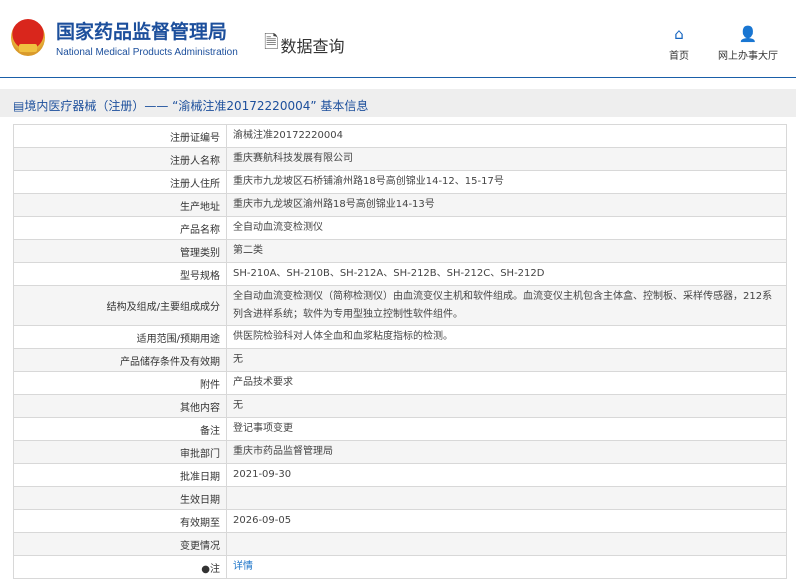  What do you see at coordinates (506, 475) in the screenshot?
I see `field-value: 2021-09-30` at bounding box center [506, 475].